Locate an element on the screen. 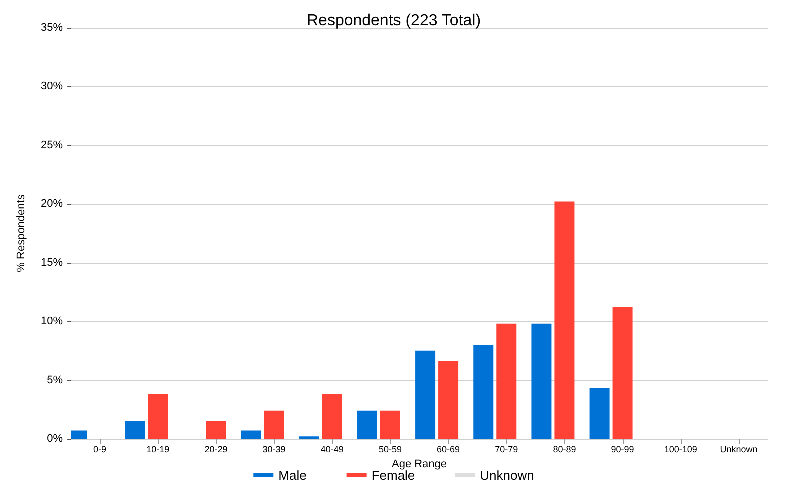 This screenshot has height=495, width=788. chart-title: Respondents (223 Total) is located at coordinates (394, 21).